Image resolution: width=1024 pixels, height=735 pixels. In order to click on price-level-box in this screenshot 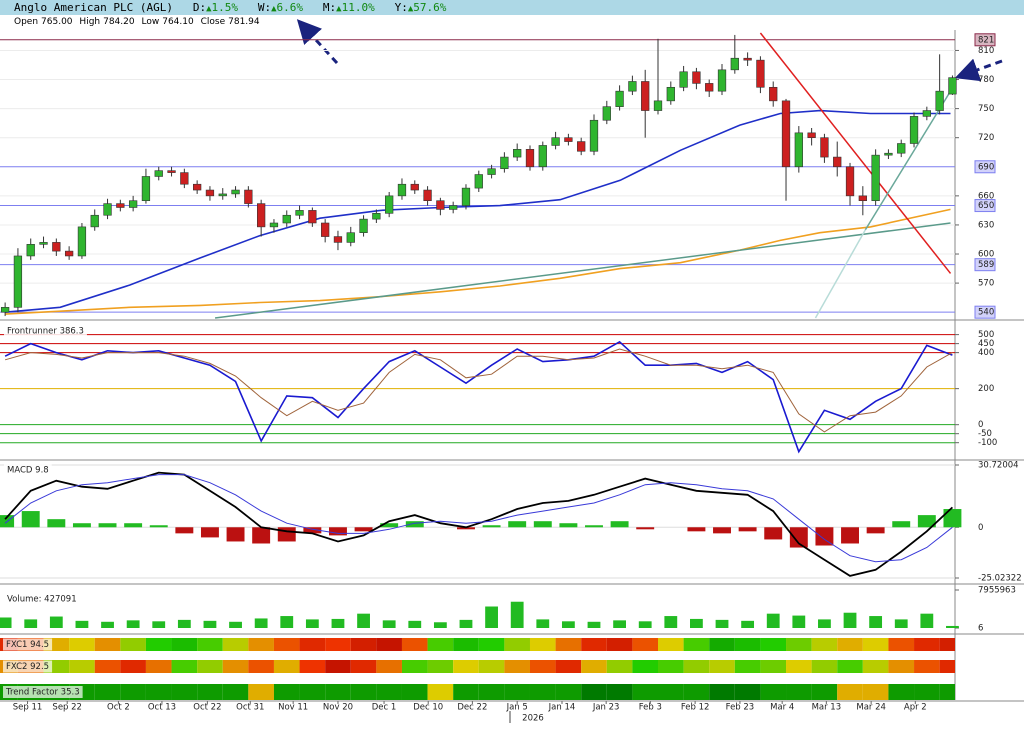, I will do `click(985, 167)`.